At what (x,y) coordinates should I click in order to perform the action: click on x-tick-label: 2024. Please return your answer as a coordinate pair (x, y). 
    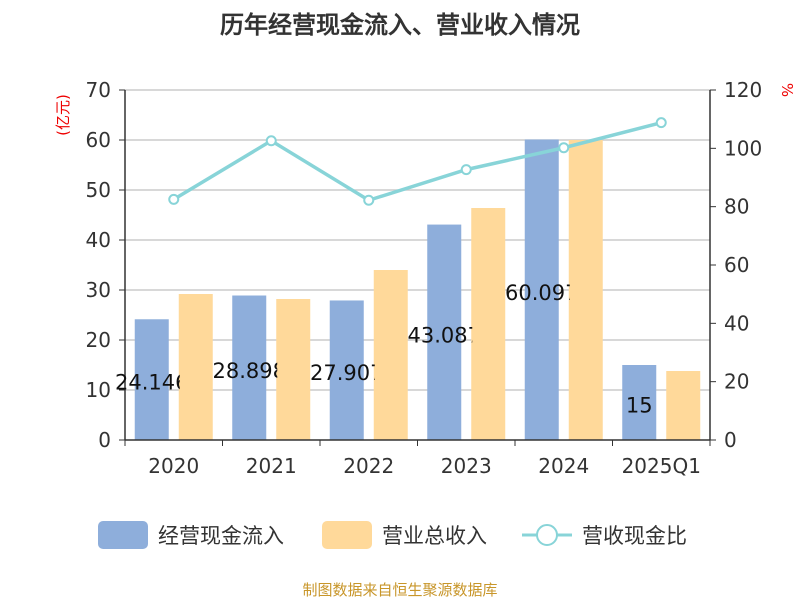
    Looking at the image, I should click on (563, 466).